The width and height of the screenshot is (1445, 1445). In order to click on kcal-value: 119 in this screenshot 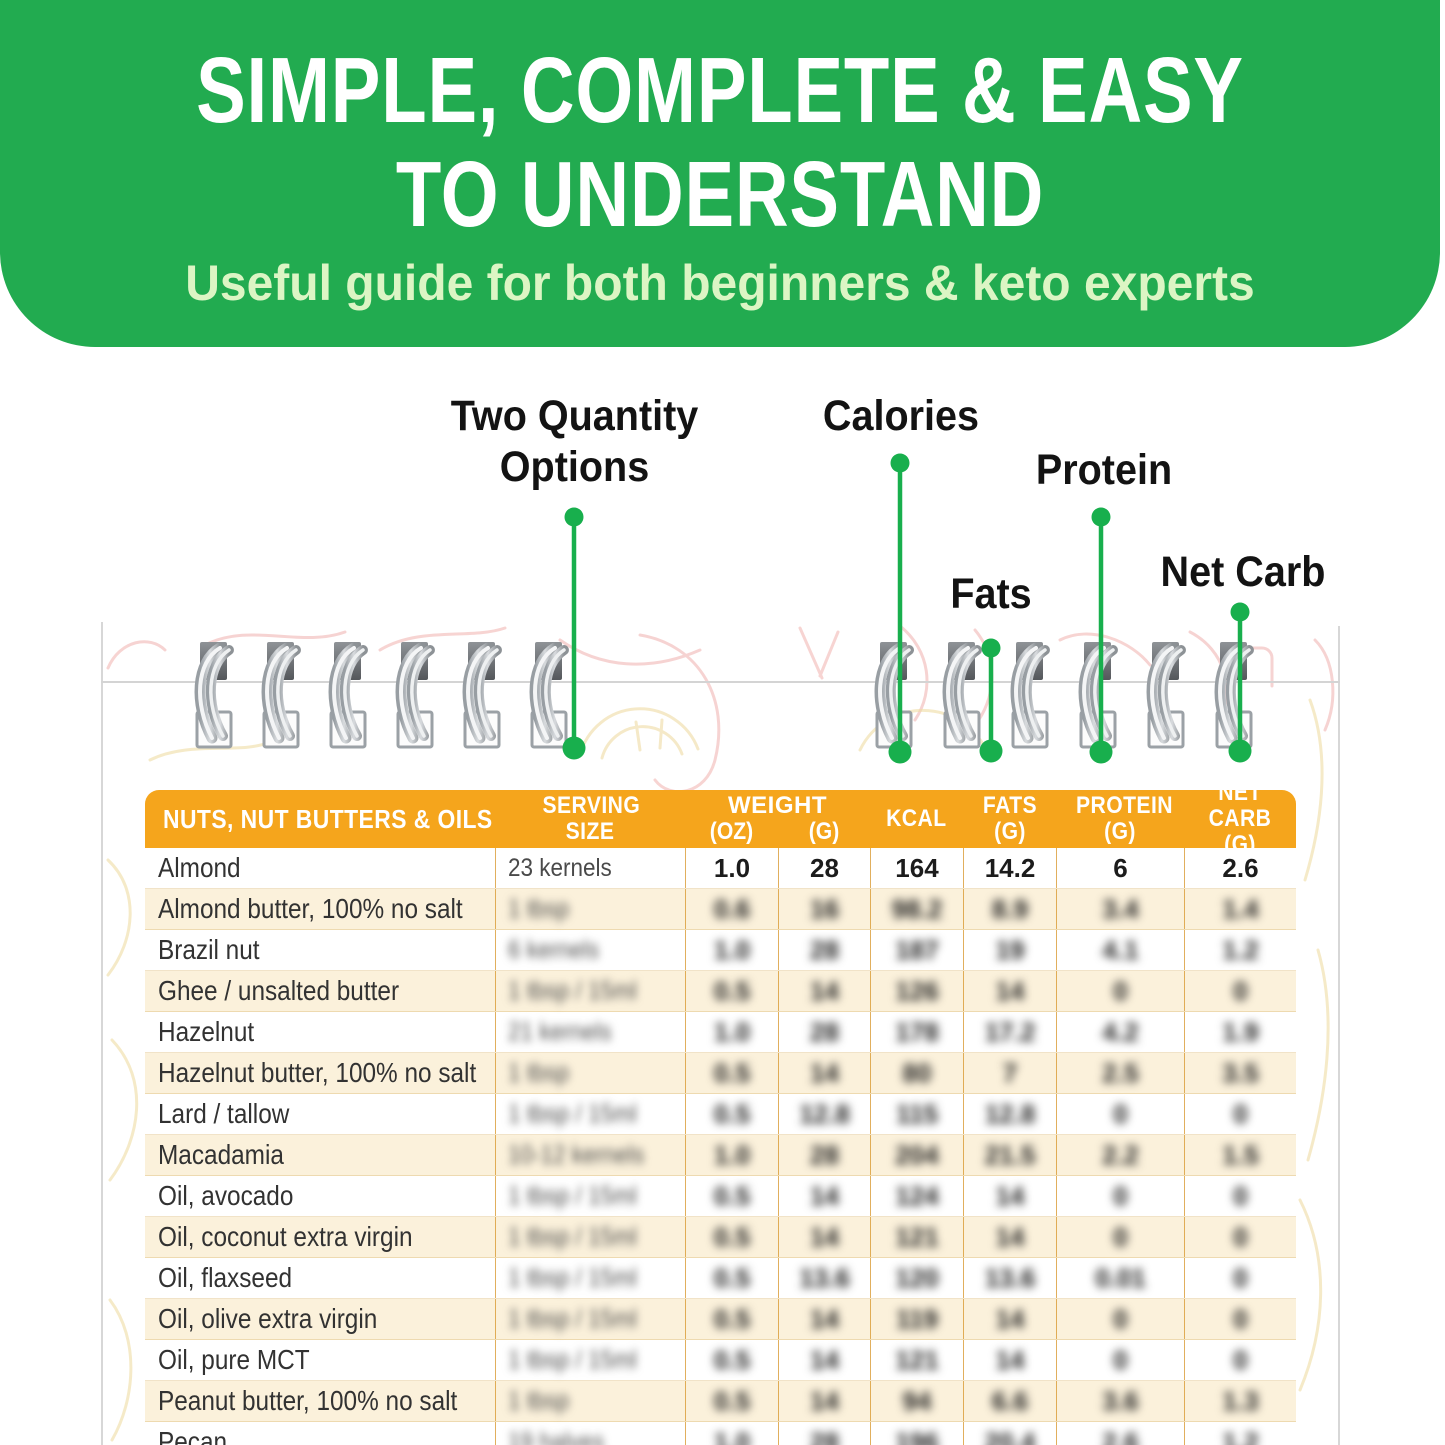, I will do `click(916, 1319)`.